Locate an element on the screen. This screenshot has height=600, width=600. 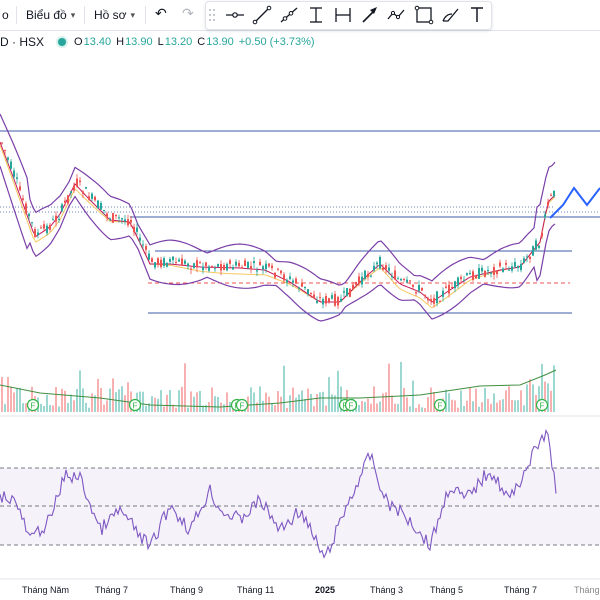
arrow-icon is located at coordinates (370, 15).